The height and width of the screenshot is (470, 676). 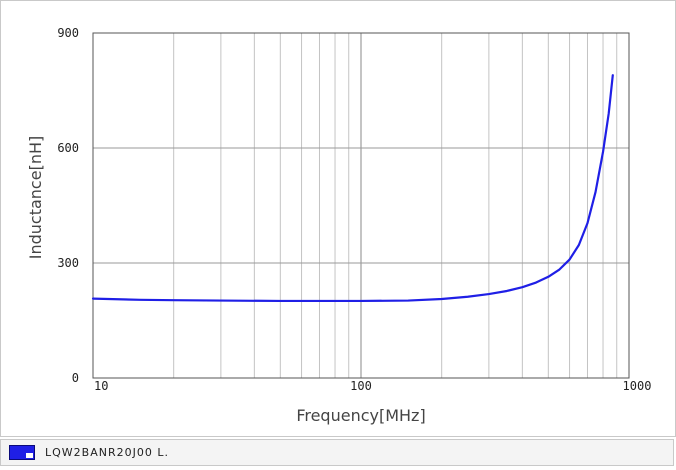 I want to click on legend-label: LQW2BANR20J00 L., so click(x=107, y=452).